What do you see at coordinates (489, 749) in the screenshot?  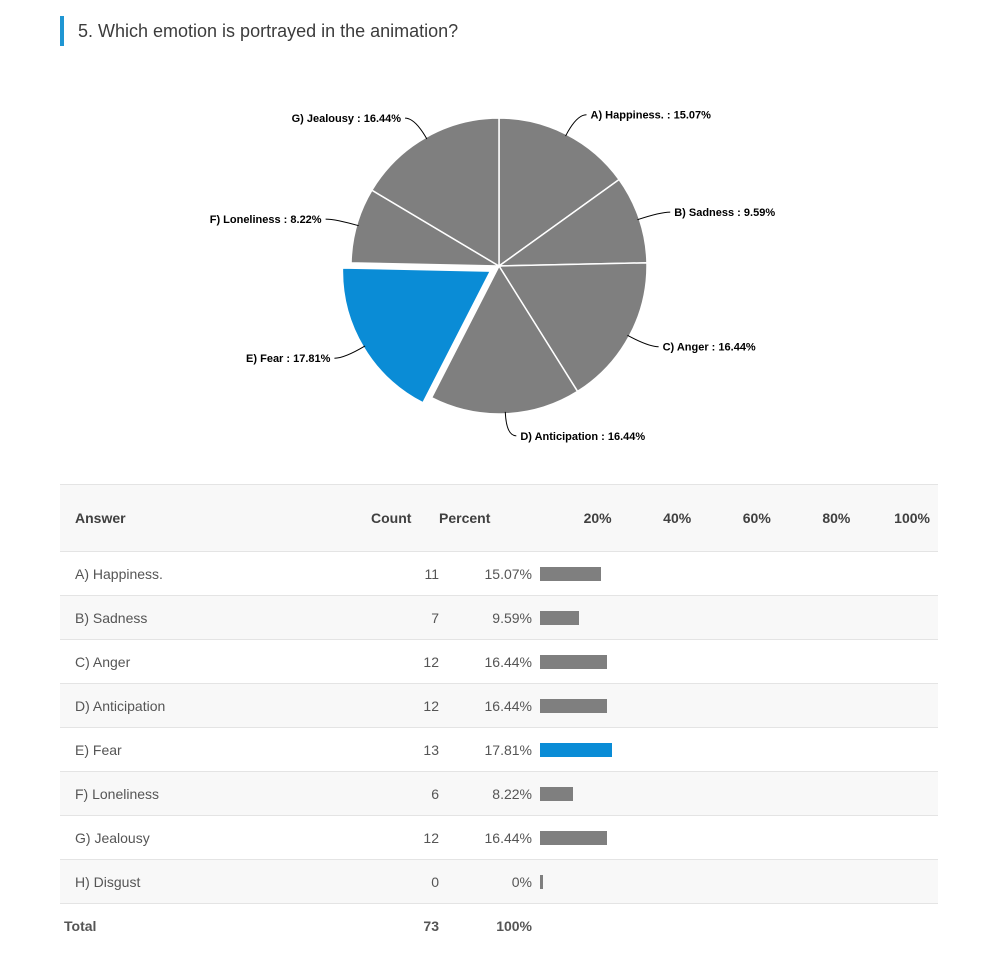 I see `percent-cell: 17.81%` at bounding box center [489, 749].